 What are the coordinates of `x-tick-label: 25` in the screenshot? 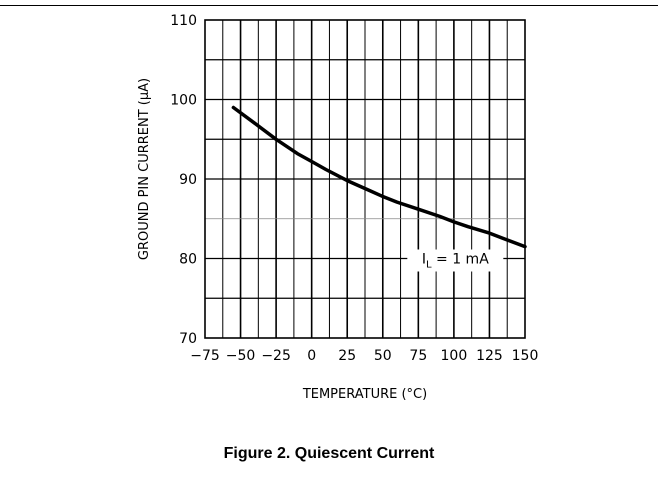 It's located at (347, 356).